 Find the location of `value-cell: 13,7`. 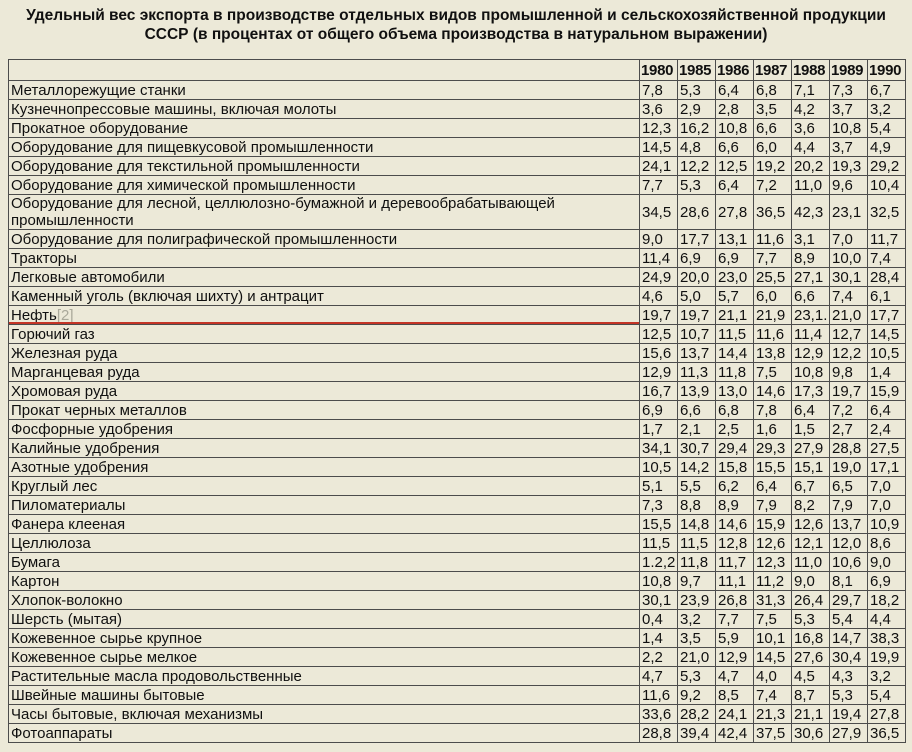

value-cell: 13,7 is located at coordinates (848, 524).